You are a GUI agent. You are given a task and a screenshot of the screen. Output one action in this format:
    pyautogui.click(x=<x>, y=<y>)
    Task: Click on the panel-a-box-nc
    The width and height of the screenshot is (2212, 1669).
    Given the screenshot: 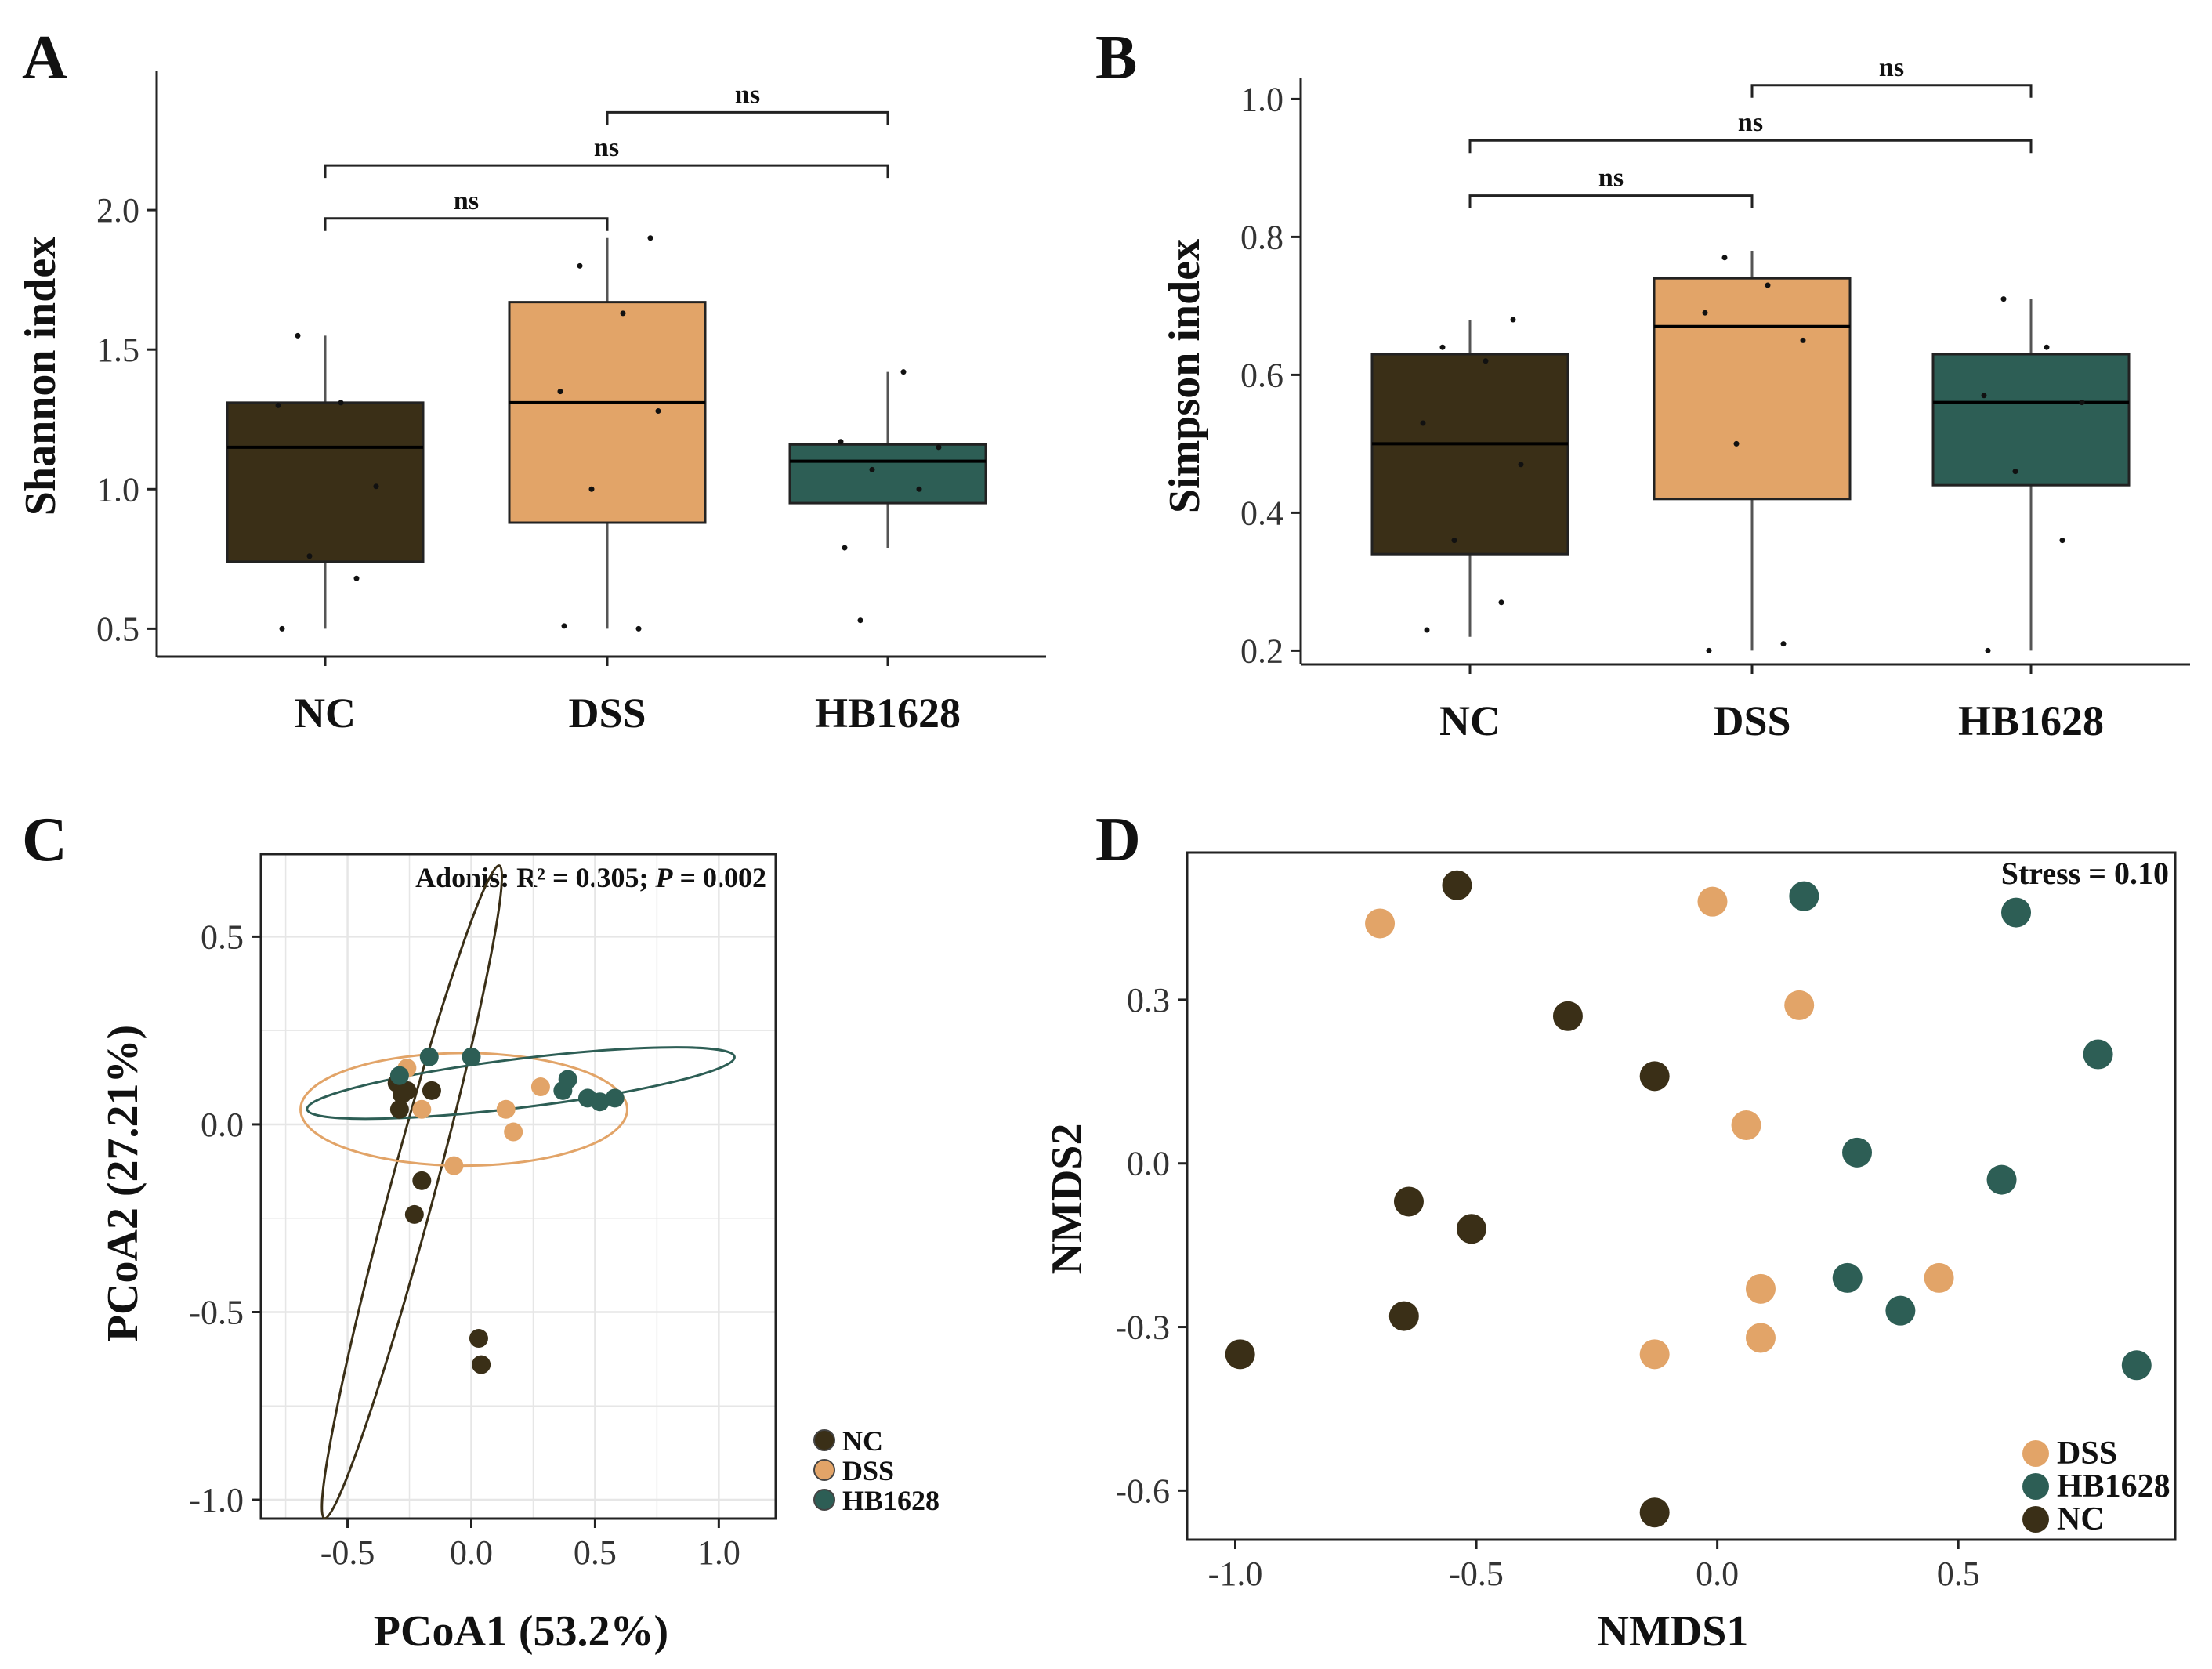 What is the action you would take?
    pyautogui.click(x=325, y=482)
    